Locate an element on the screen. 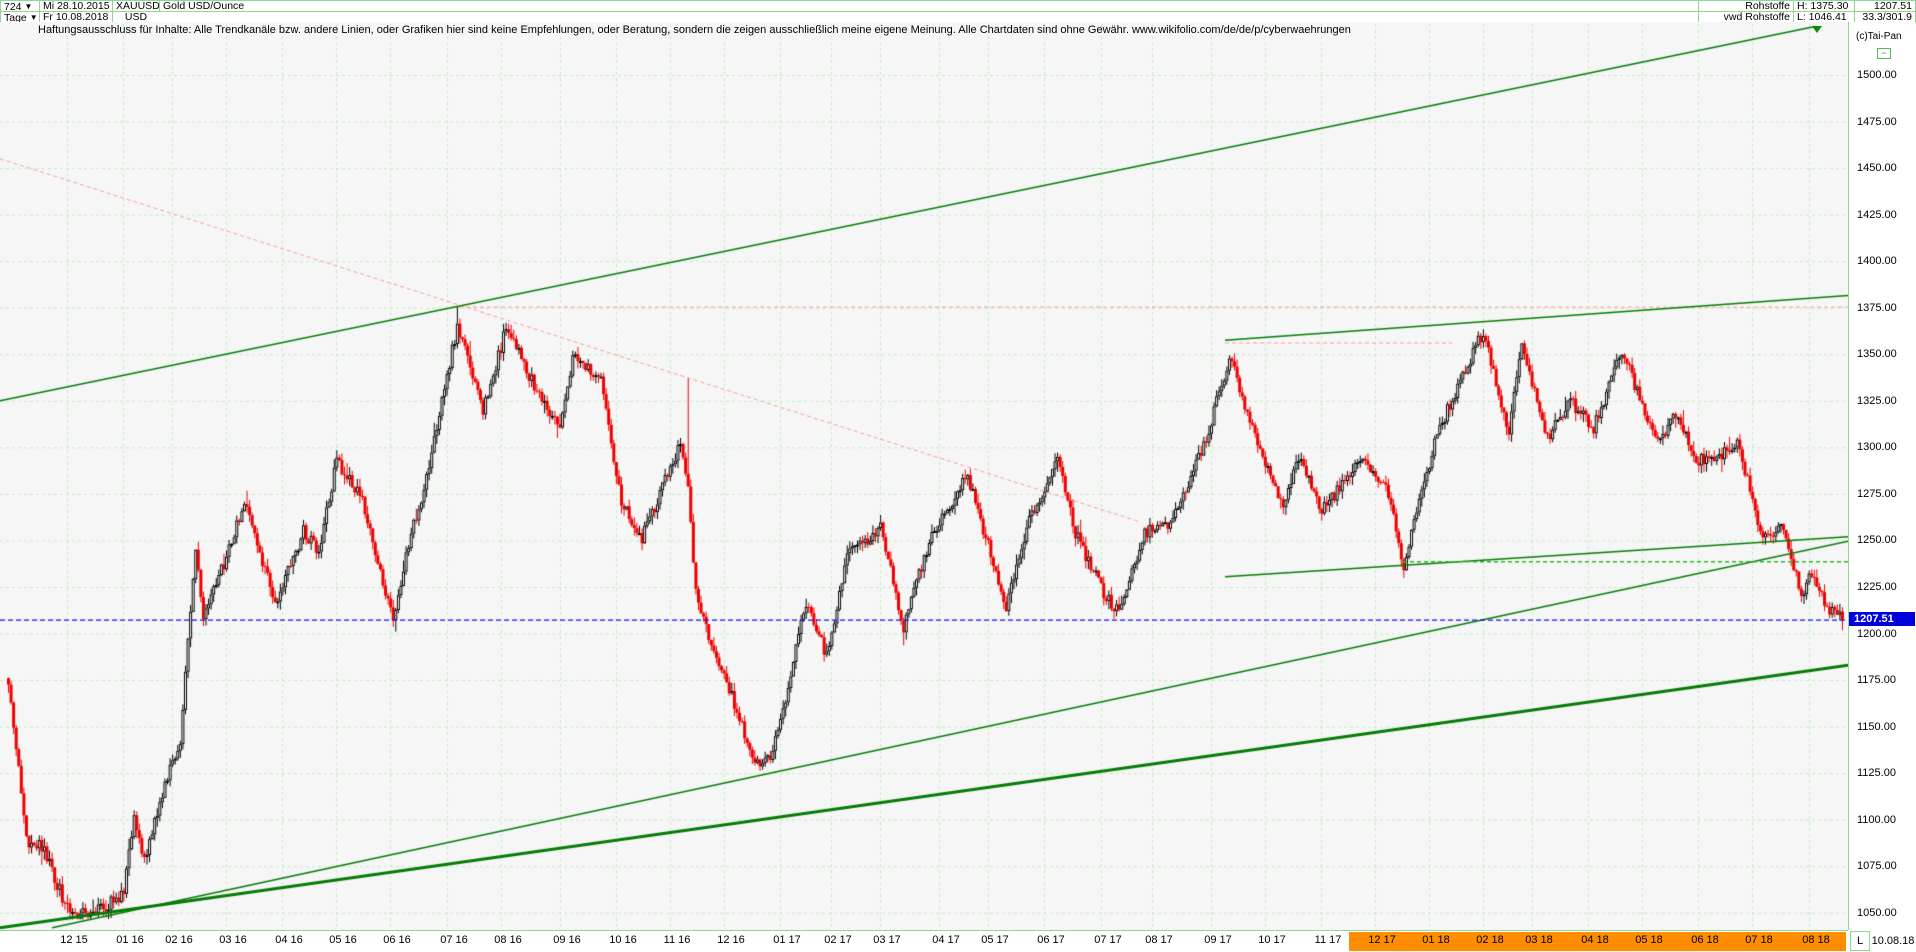 Image resolution: width=1916 pixels, height=952 pixels. y-axis-tick-label: 1325.00 is located at coordinates (1877, 400).